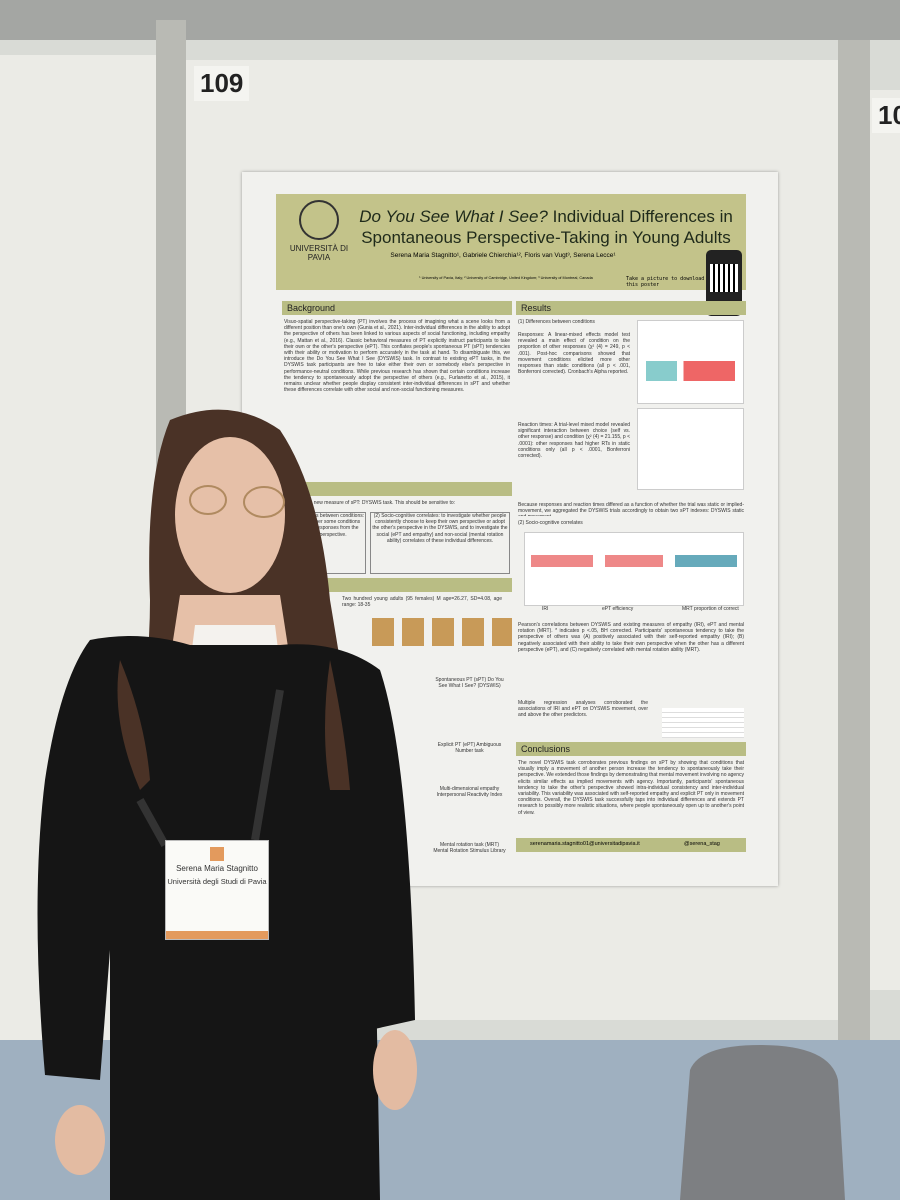 This screenshot has width=900, height=1200. What do you see at coordinates (217, 935) in the screenshot?
I see `badge-stripe` at bounding box center [217, 935].